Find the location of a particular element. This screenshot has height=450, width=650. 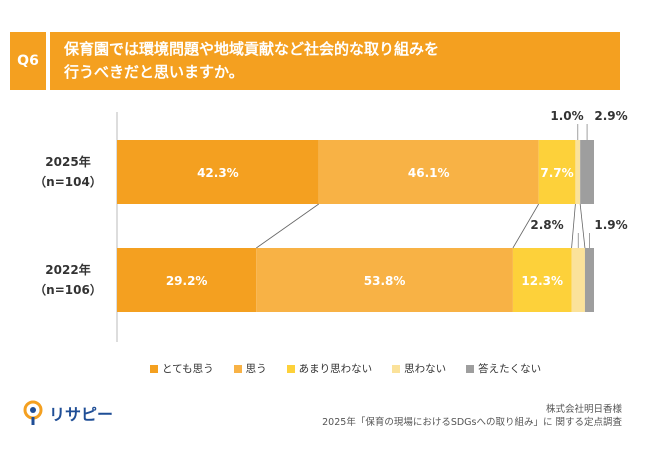

legend-item-very-much: とても思う is located at coordinates (182, 368).